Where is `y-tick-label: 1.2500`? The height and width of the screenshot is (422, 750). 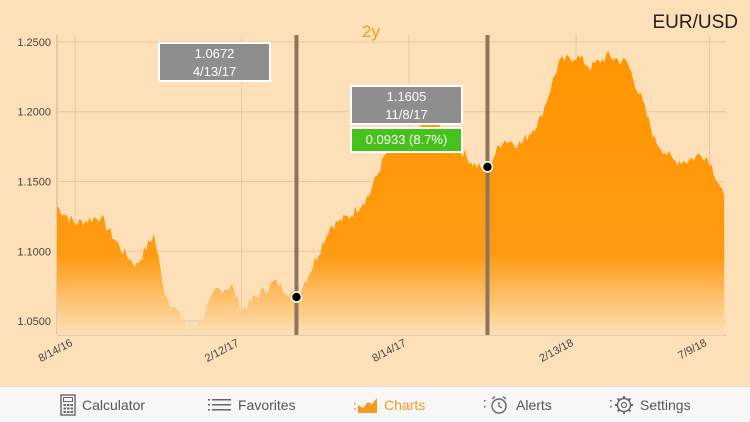
y-tick-label: 1.2500 is located at coordinates (34, 43).